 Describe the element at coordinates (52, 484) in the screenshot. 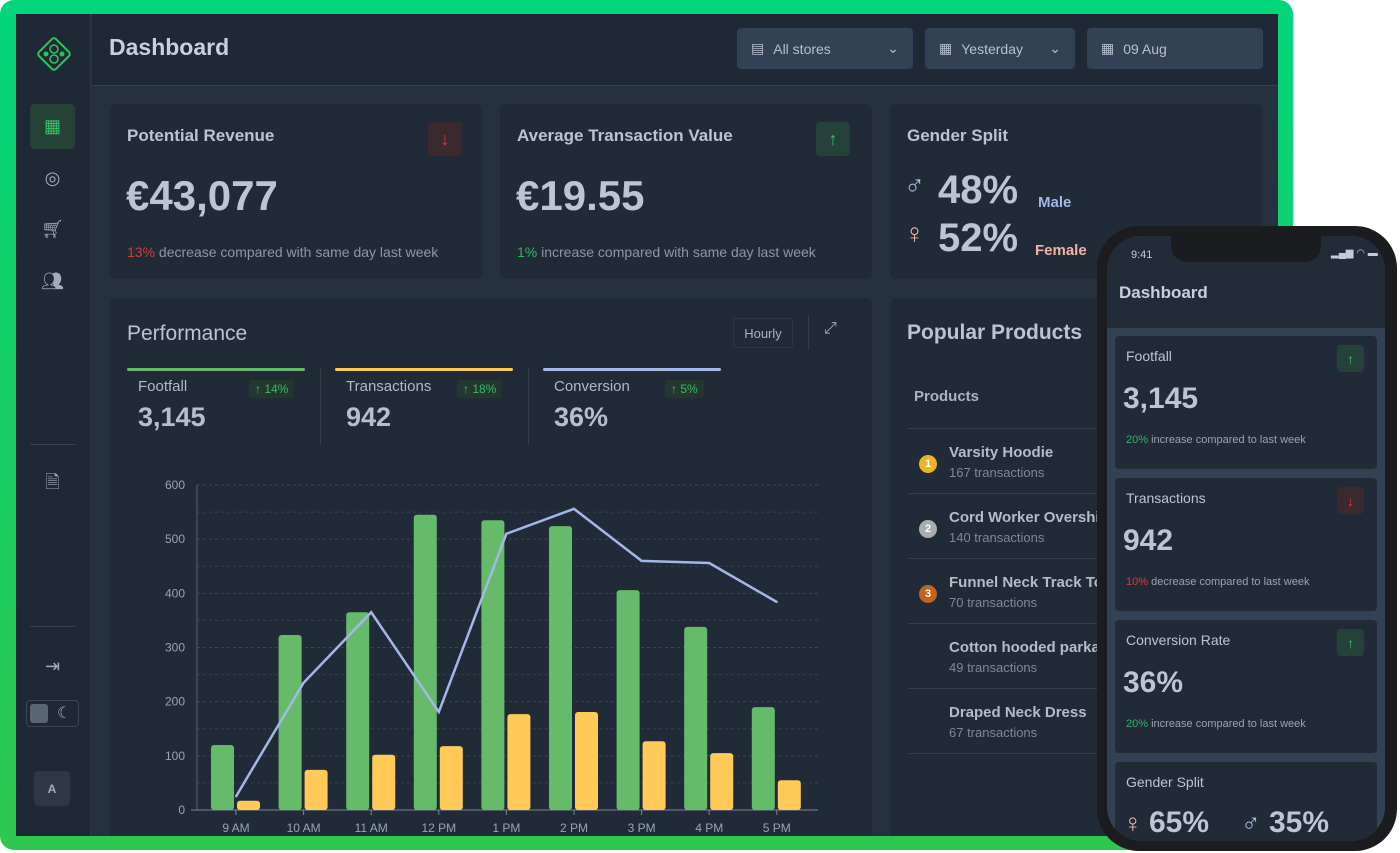

I see `sidebar-item-reports: 🗎` at that location.